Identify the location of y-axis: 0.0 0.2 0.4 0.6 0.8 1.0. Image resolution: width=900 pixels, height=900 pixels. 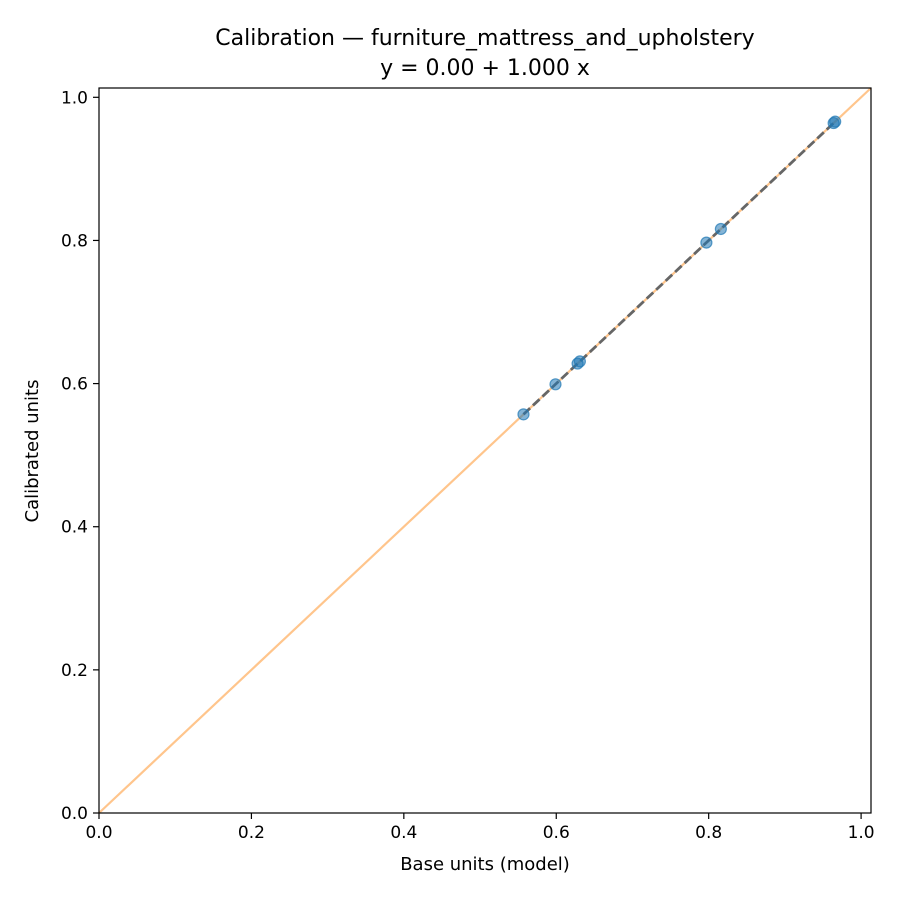
(80, 456).